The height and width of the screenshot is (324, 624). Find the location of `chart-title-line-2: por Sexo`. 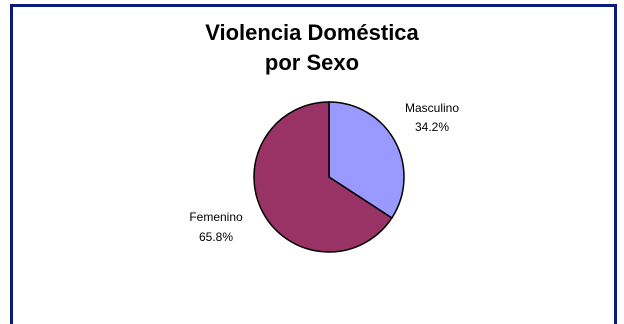

chart-title-line-2: por Sexo is located at coordinates (312, 62).